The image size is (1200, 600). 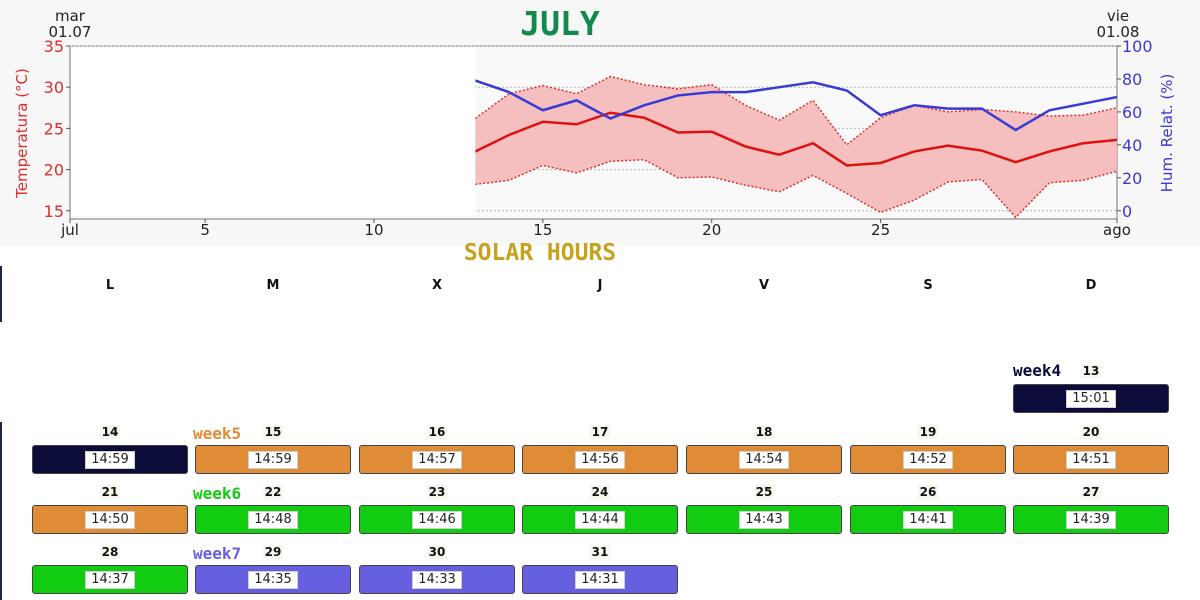 What do you see at coordinates (540, 253) in the screenshot?
I see `solar-hours-title: SOLAR HOURS` at bounding box center [540, 253].